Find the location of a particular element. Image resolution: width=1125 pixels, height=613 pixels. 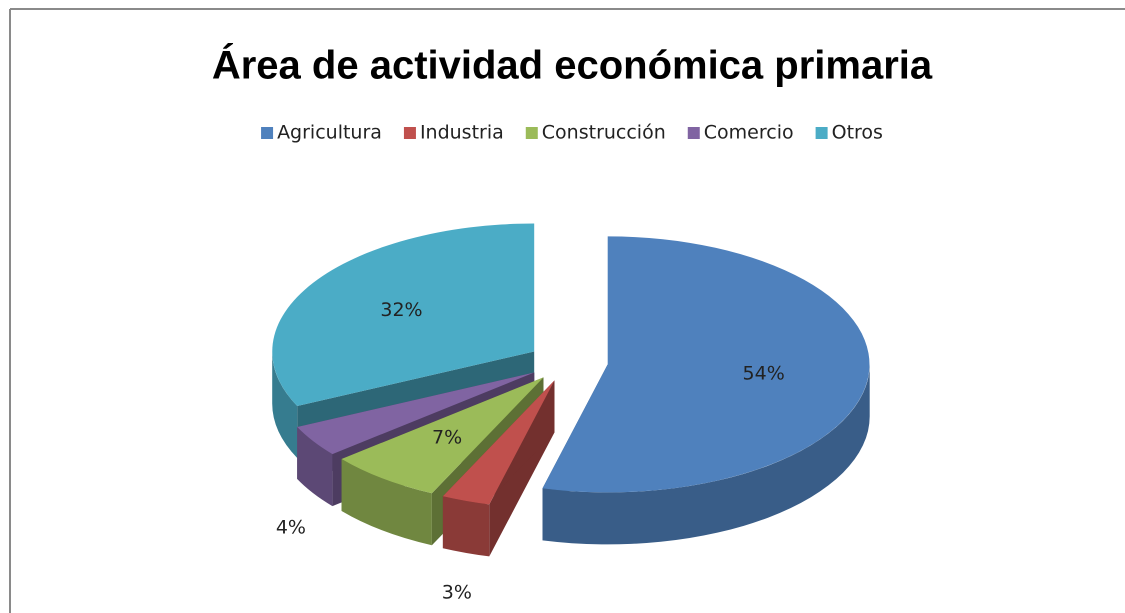

legend-label: Construcción is located at coordinates (604, 133).